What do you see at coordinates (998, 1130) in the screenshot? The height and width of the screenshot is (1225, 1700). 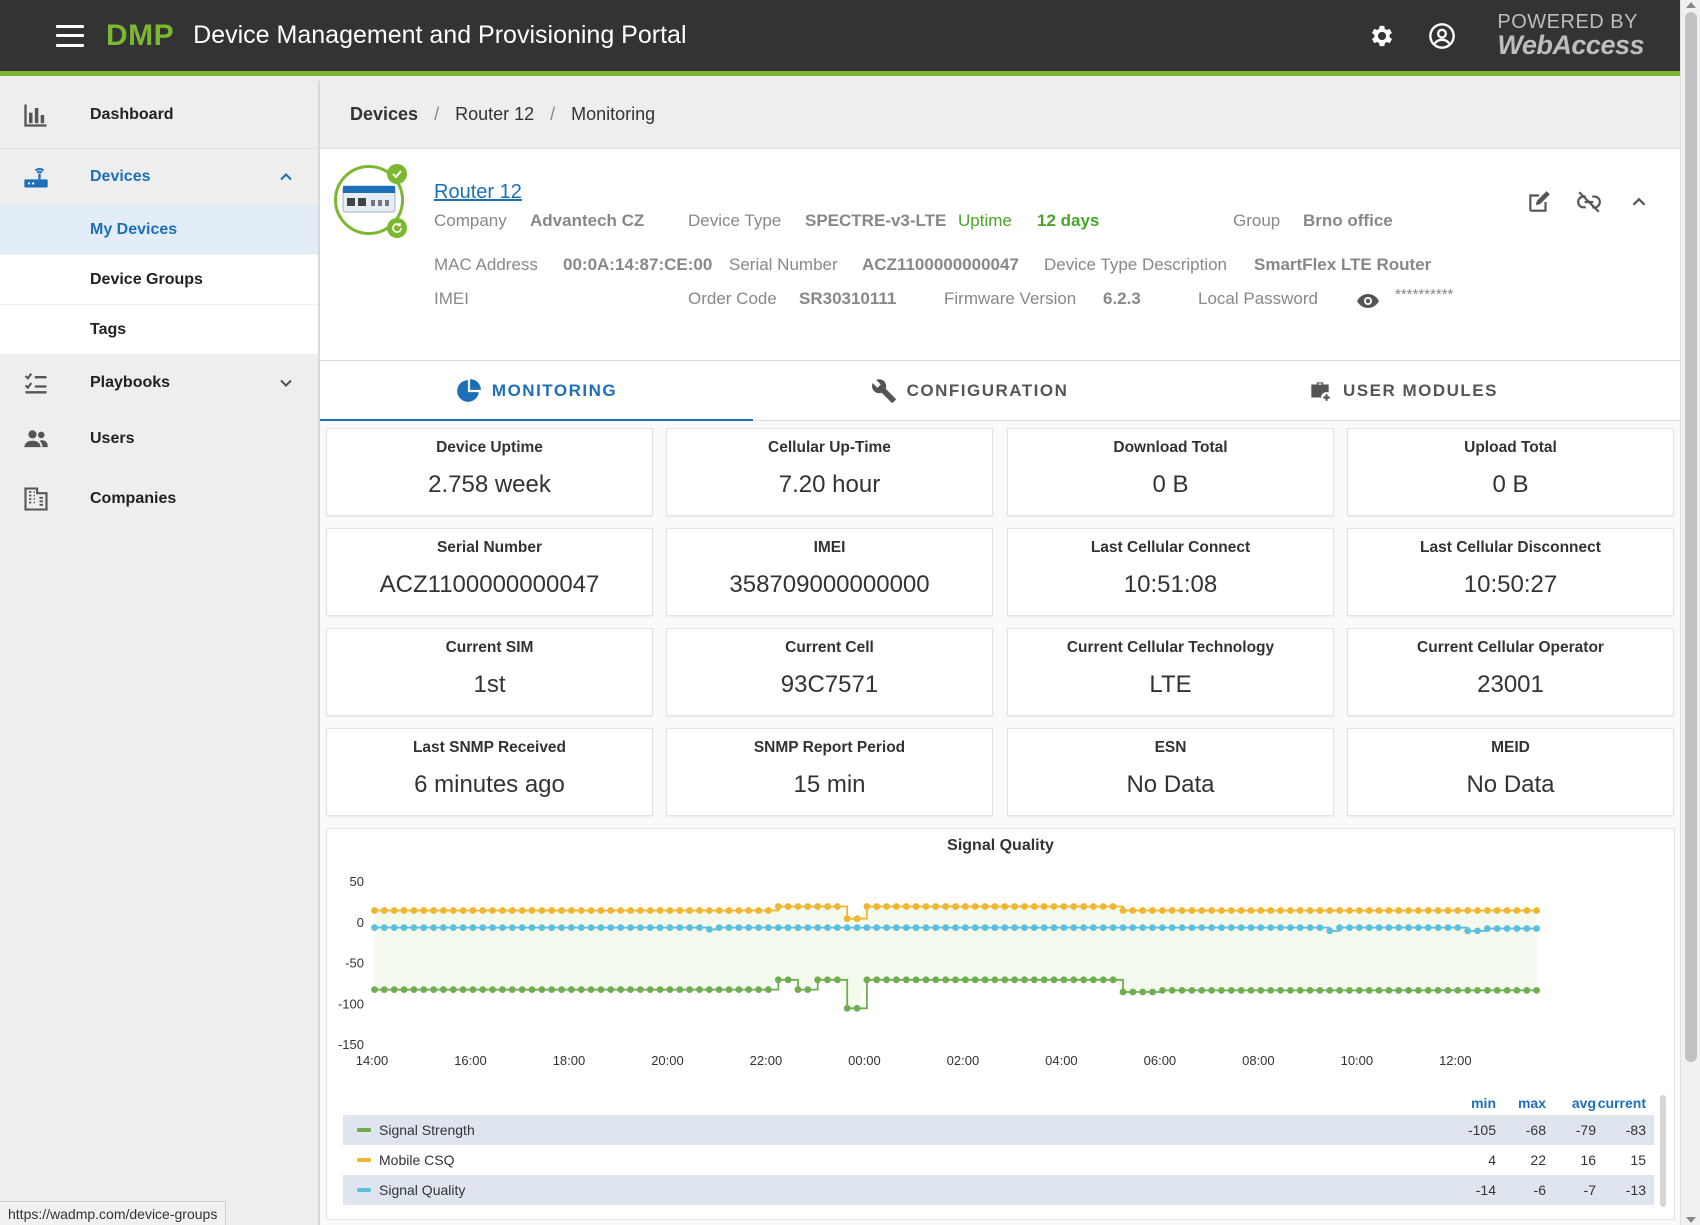 I see `legend-row: Signal Strength -105 -68 -79 -83` at bounding box center [998, 1130].